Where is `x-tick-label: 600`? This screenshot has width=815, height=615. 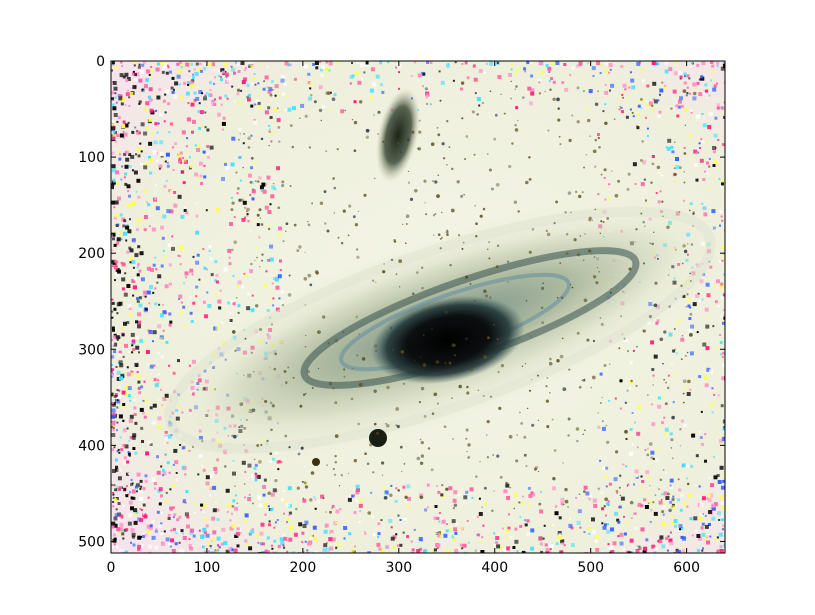
x-tick-label: 600 is located at coordinates (686, 568).